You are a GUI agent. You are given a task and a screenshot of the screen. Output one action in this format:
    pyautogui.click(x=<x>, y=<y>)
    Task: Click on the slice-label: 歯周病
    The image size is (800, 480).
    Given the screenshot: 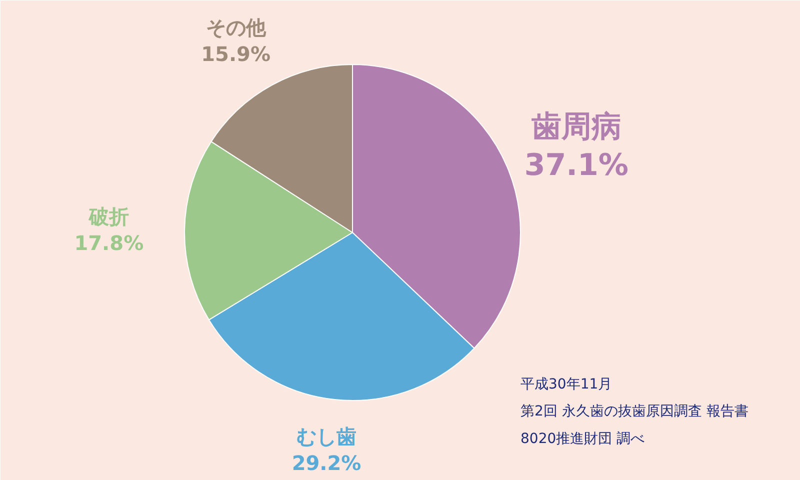 What is the action you would take?
    pyautogui.click(x=576, y=127)
    